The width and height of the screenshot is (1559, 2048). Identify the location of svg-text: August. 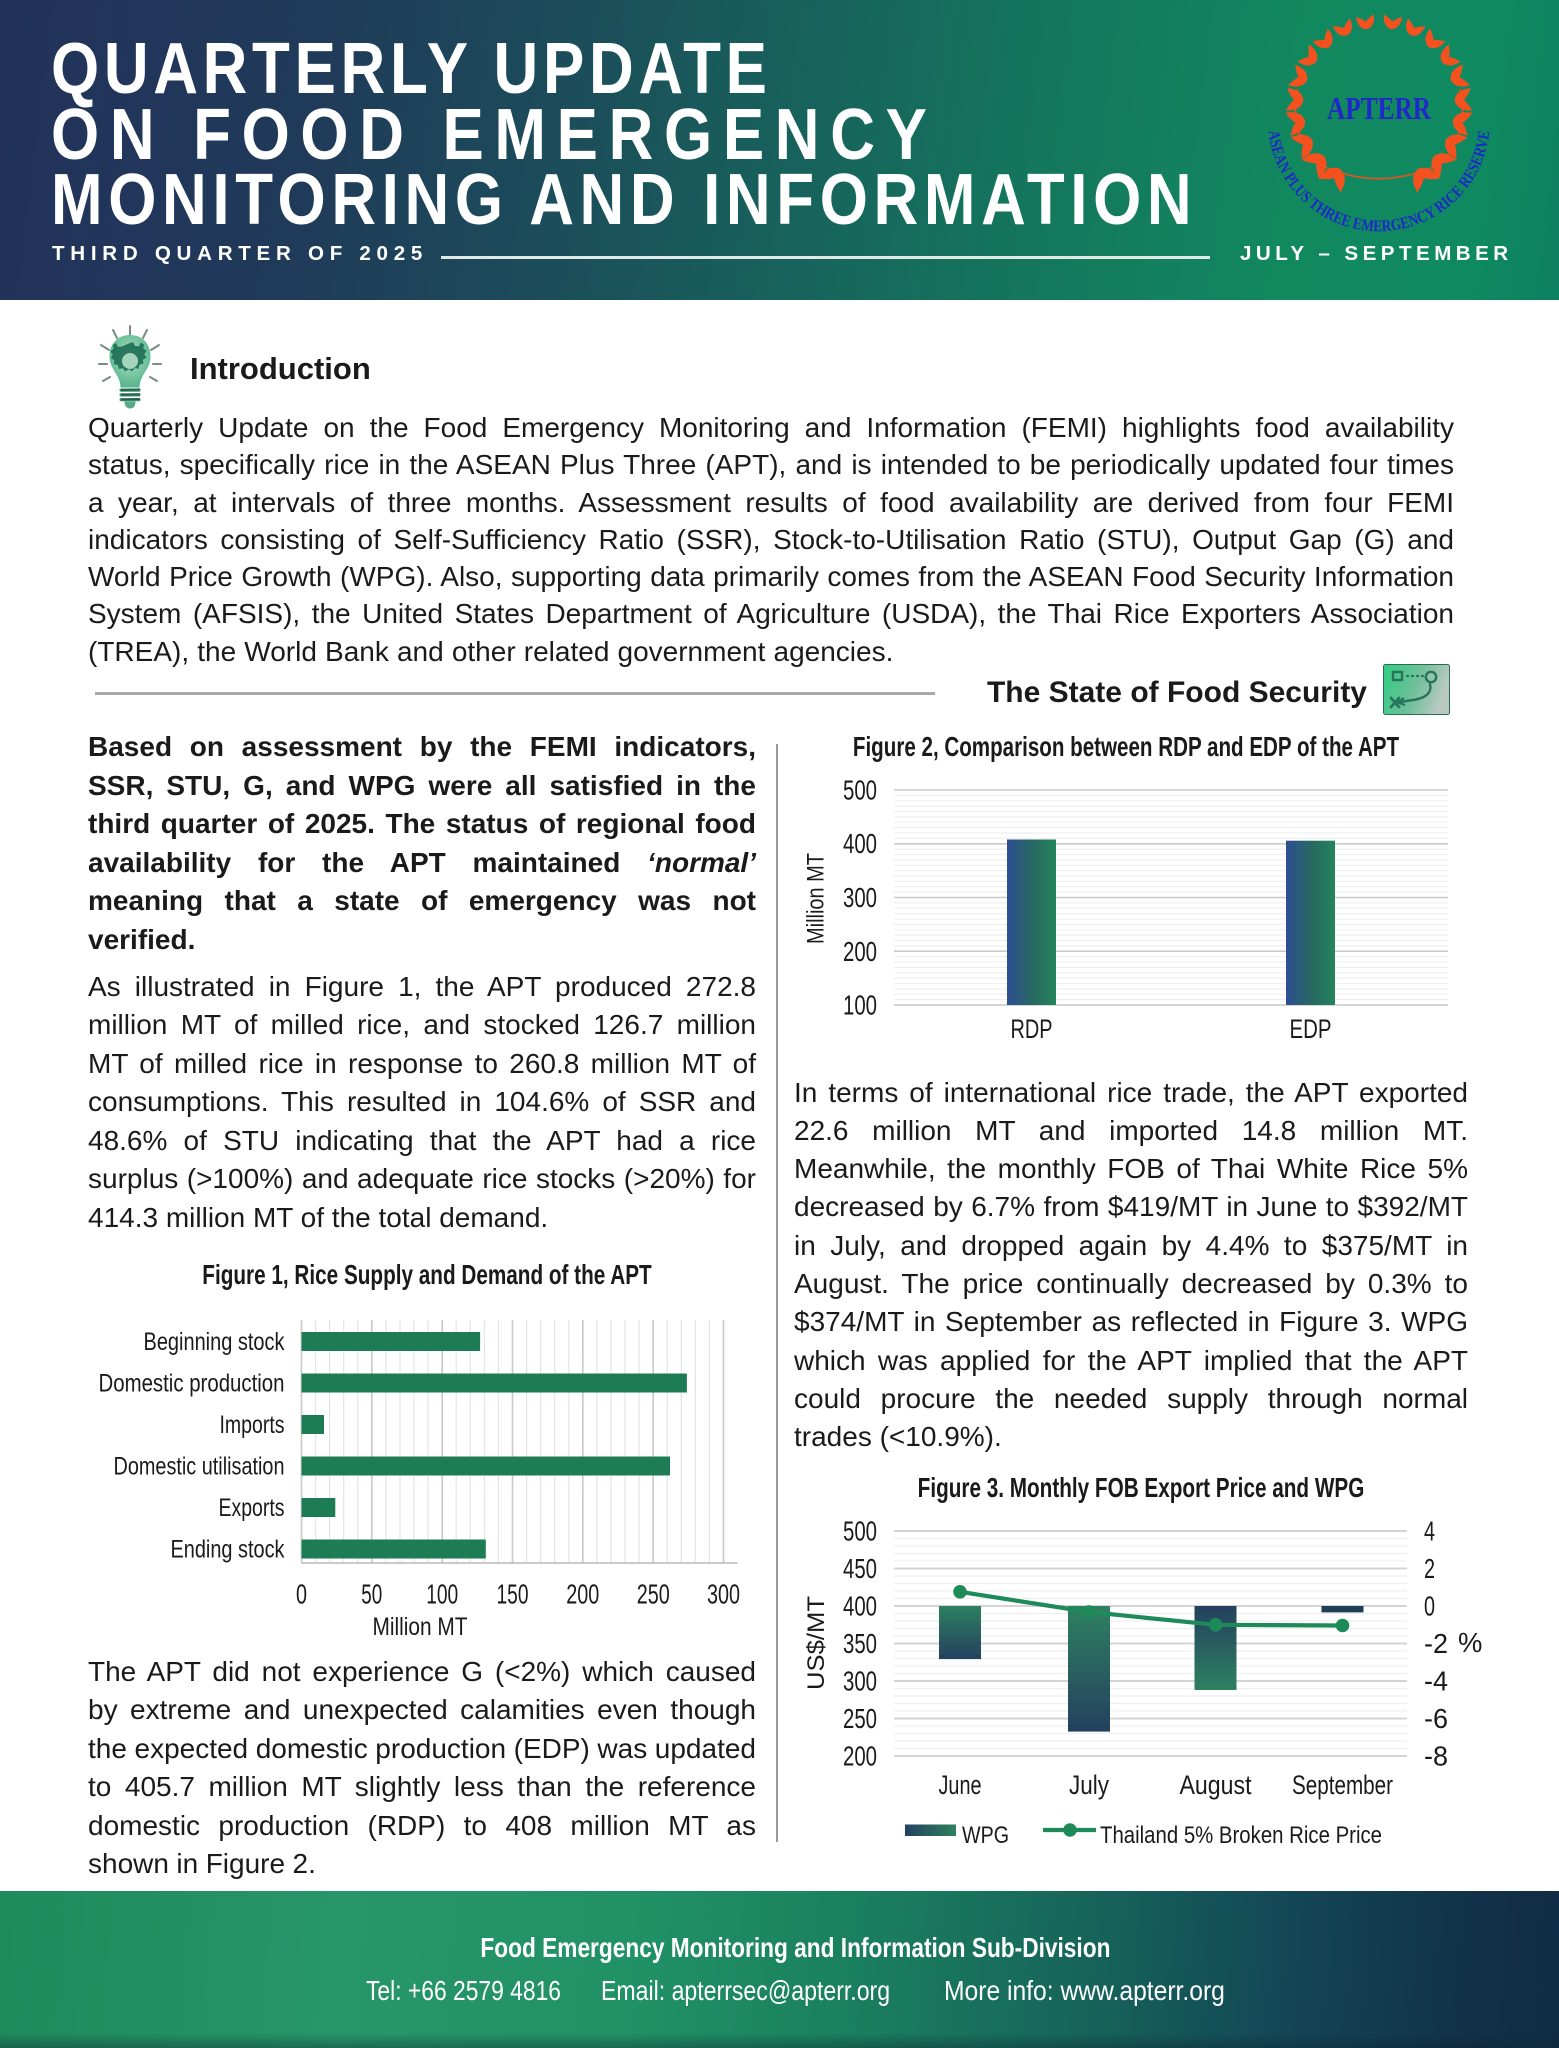
(1216, 1785).